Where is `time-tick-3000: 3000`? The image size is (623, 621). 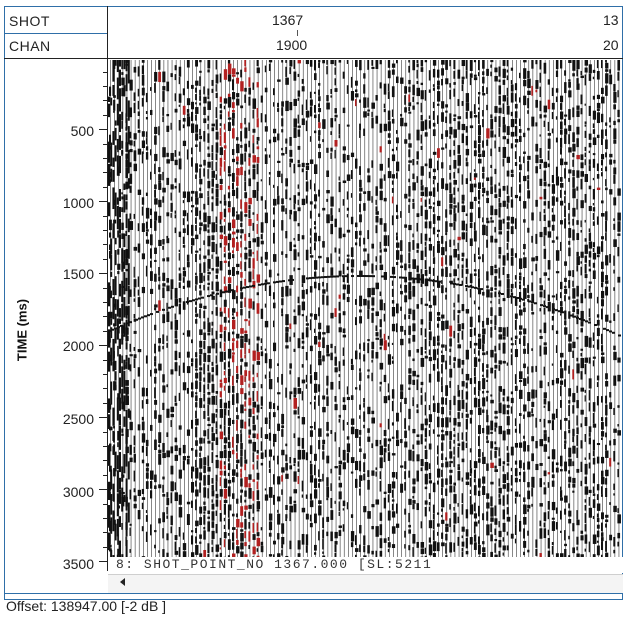
time-tick-3000: 3000 is located at coordinates (78, 492).